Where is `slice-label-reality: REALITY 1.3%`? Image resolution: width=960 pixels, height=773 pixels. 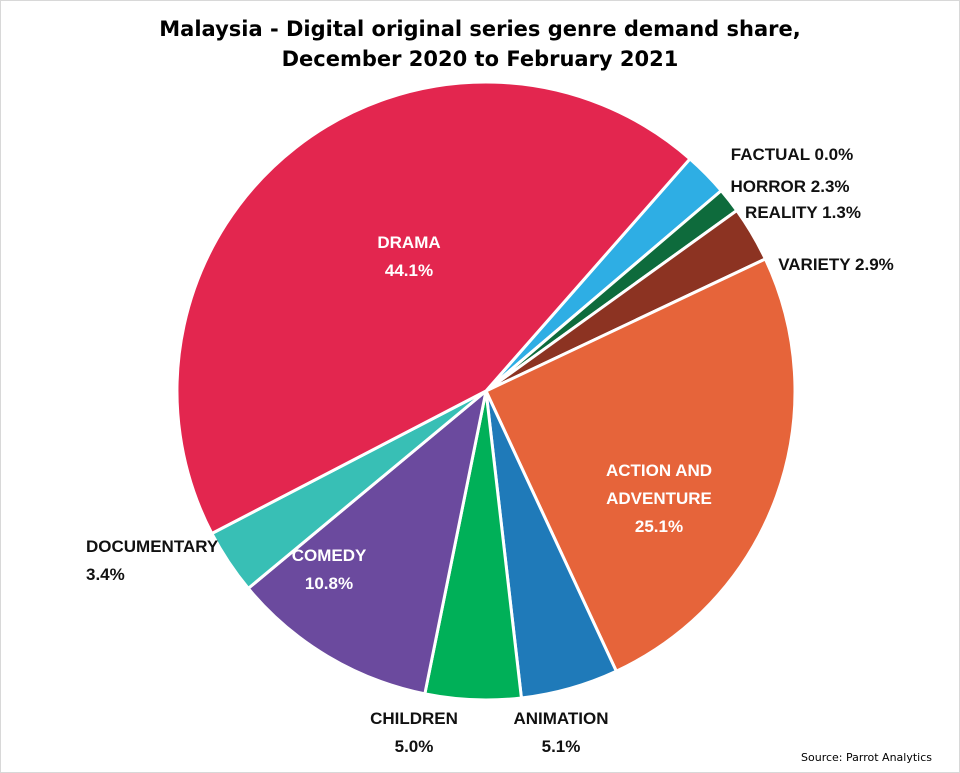 slice-label-reality: REALITY 1.3% is located at coordinates (803, 212).